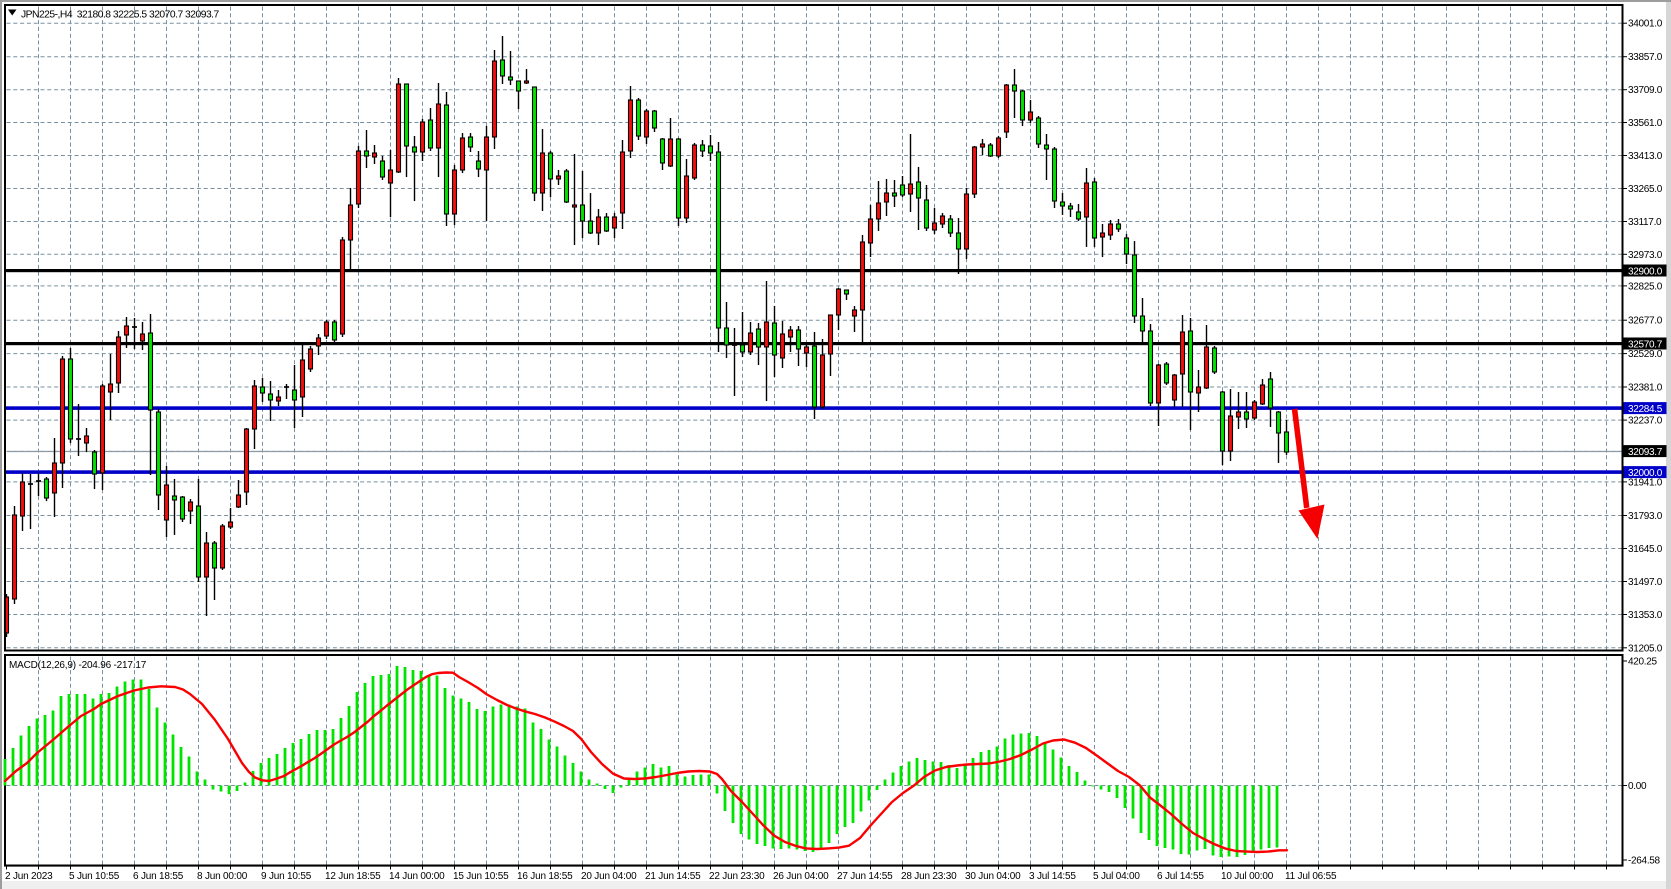 The height and width of the screenshot is (889, 1671). Describe the element at coordinates (1645, 516) in the screenshot. I see `svg-text: 31793.0` at that location.